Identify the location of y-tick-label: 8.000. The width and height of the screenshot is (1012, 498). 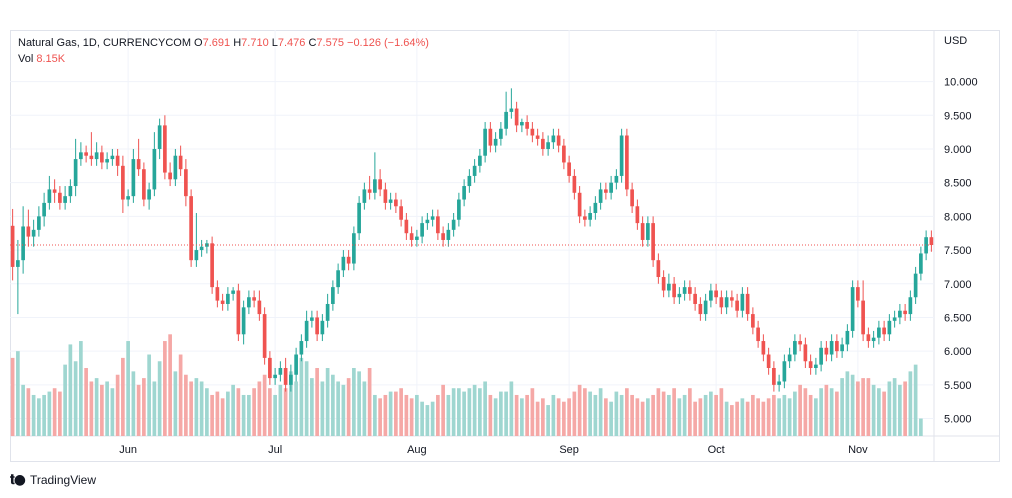
(958, 217).